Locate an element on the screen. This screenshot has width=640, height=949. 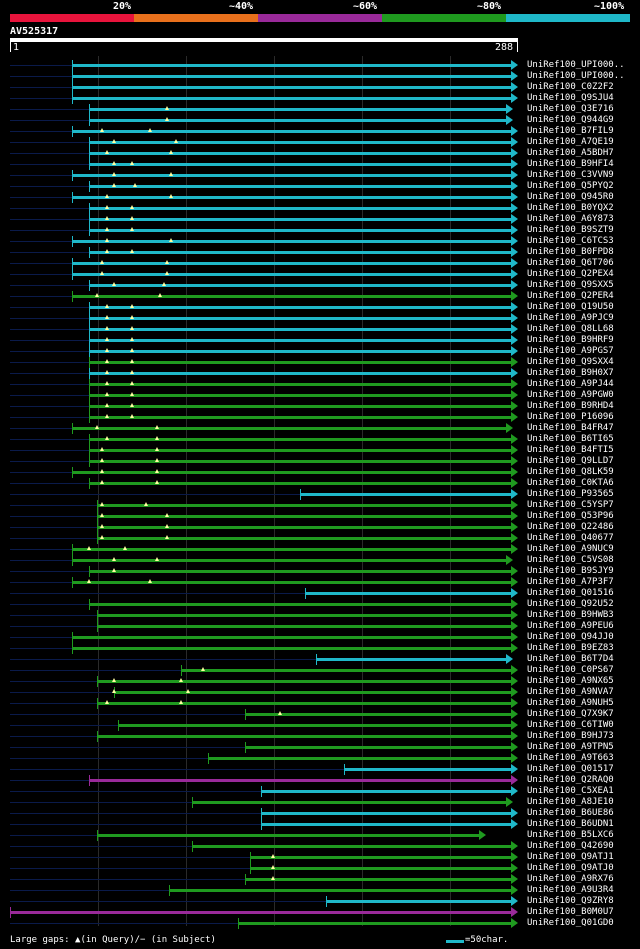
hit-row: UniRef100_Q9ATJ1 is located at coordinates (320, 857).